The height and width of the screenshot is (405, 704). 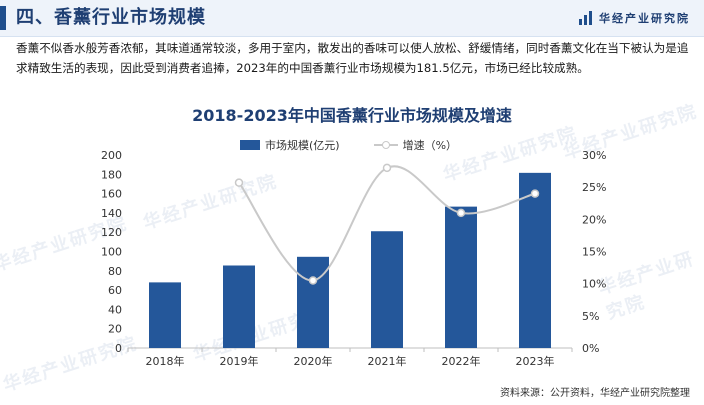 What do you see at coordinates (352, 115) in the screenshot?
I see `chart-title: 2018-2023年中国香薰行业市场规模及增速` at bounding box center [352, 115].